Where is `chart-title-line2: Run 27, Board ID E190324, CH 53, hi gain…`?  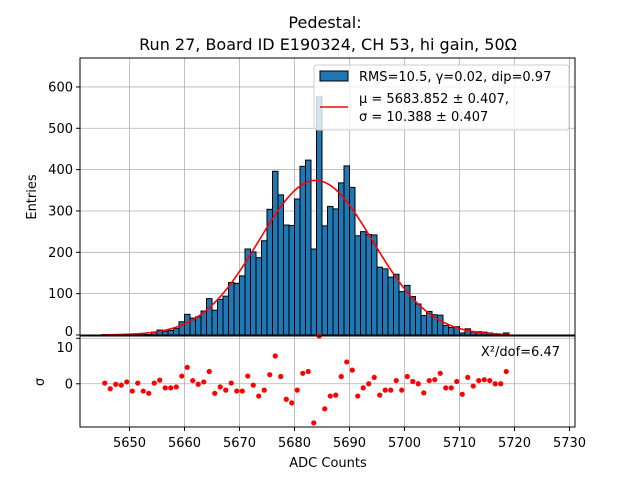
chart-title-line2: Run 27, Board ID E190324, CH 53, hi gain… is located at coordinates (328, 44).